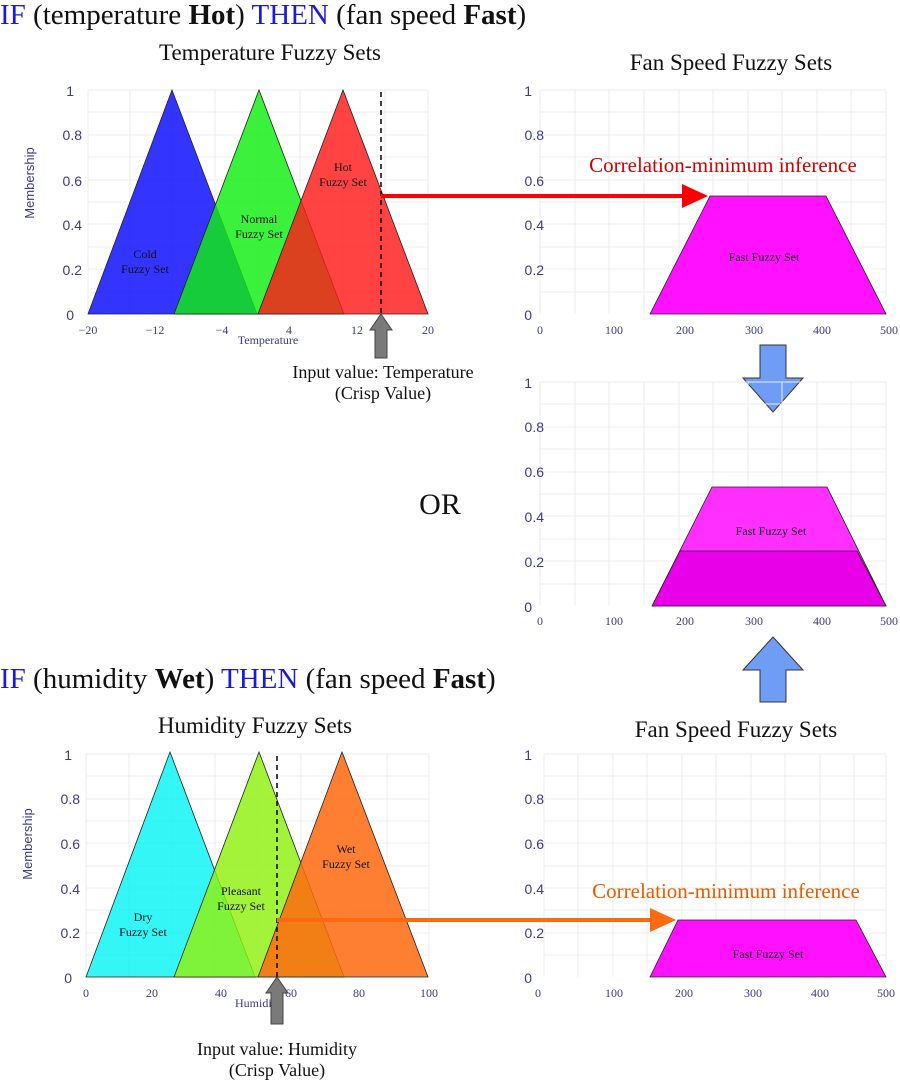 The height and width of the screenshot is (1083, 900). I want to click on combined-fast-set-wet, so click(769, 578).